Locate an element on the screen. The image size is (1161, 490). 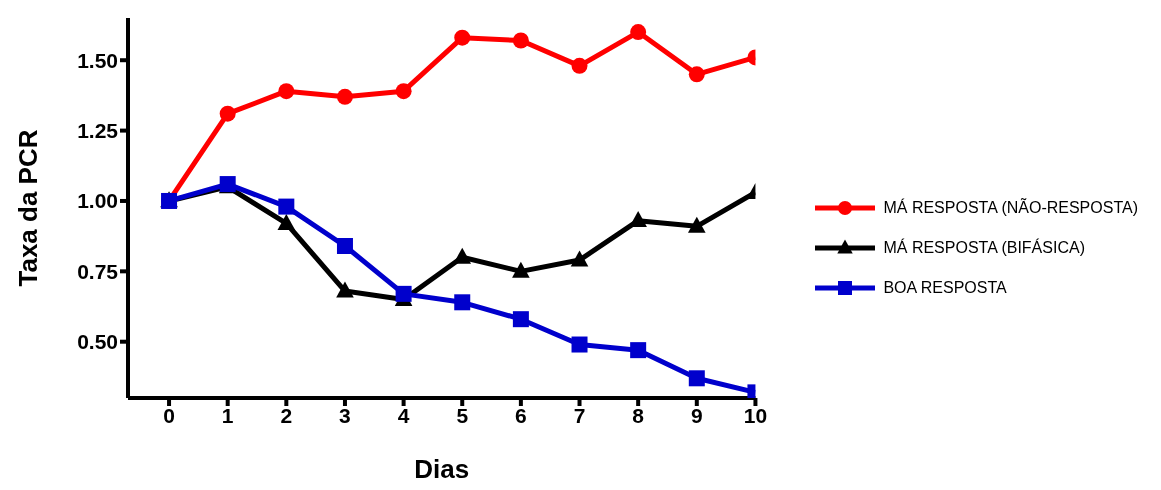
legend-label: MÁ RESPOSTA (NÃO-RESPOSTA) is located at coordinates (1010, 208).